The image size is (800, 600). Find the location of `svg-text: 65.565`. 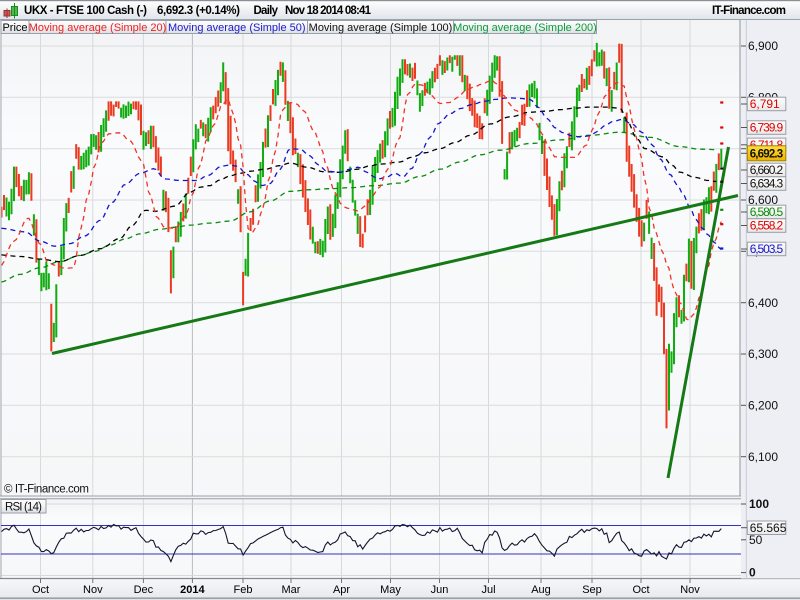

svg-text: 65.565 is located at coordinates (768, 528).